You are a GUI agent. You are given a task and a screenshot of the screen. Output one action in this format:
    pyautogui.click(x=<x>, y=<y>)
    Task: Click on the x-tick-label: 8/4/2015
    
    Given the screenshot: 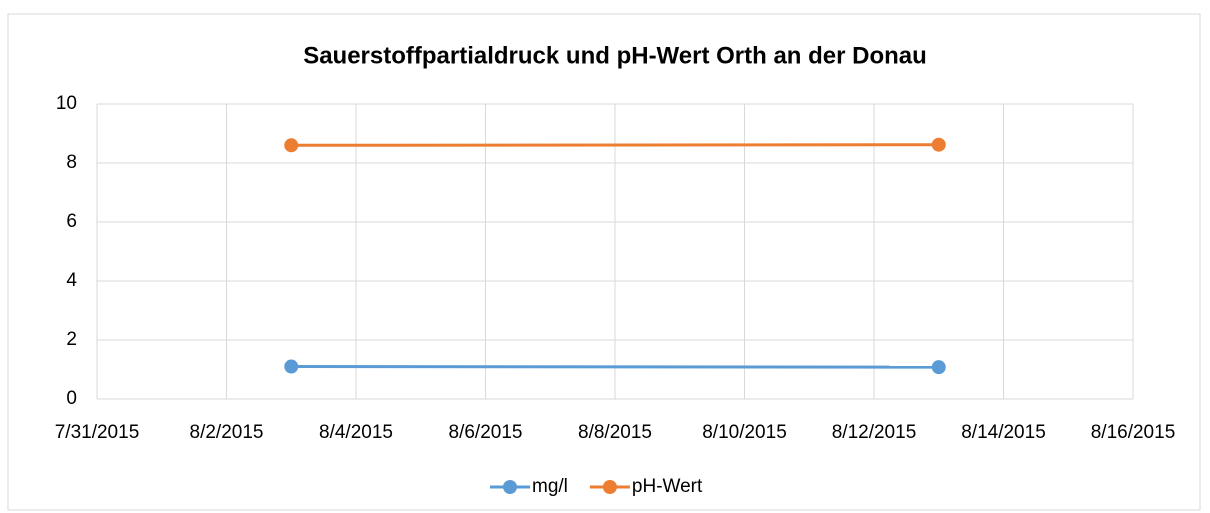 What is the action you would take?
    pyautogui.click(x=356, y=432)
    